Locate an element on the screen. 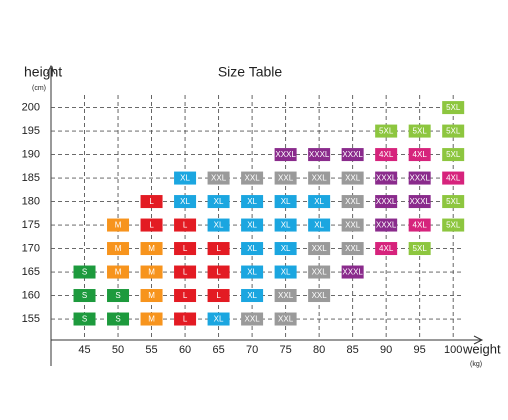 Image resolution: width=508 pixels, height=420 pixels. y-tick-label: 195 is located at coordinates (31, 131).